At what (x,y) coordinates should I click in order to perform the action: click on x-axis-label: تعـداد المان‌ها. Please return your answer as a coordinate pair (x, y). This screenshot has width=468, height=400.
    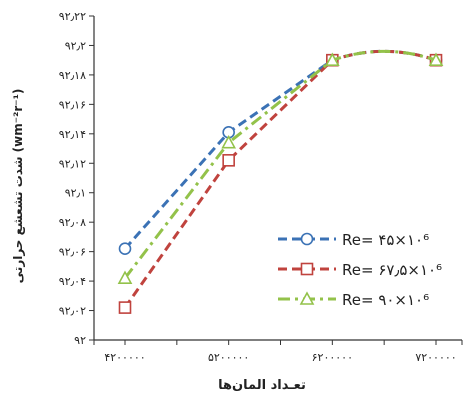
    Looking at the image, I should click on (262, 385).